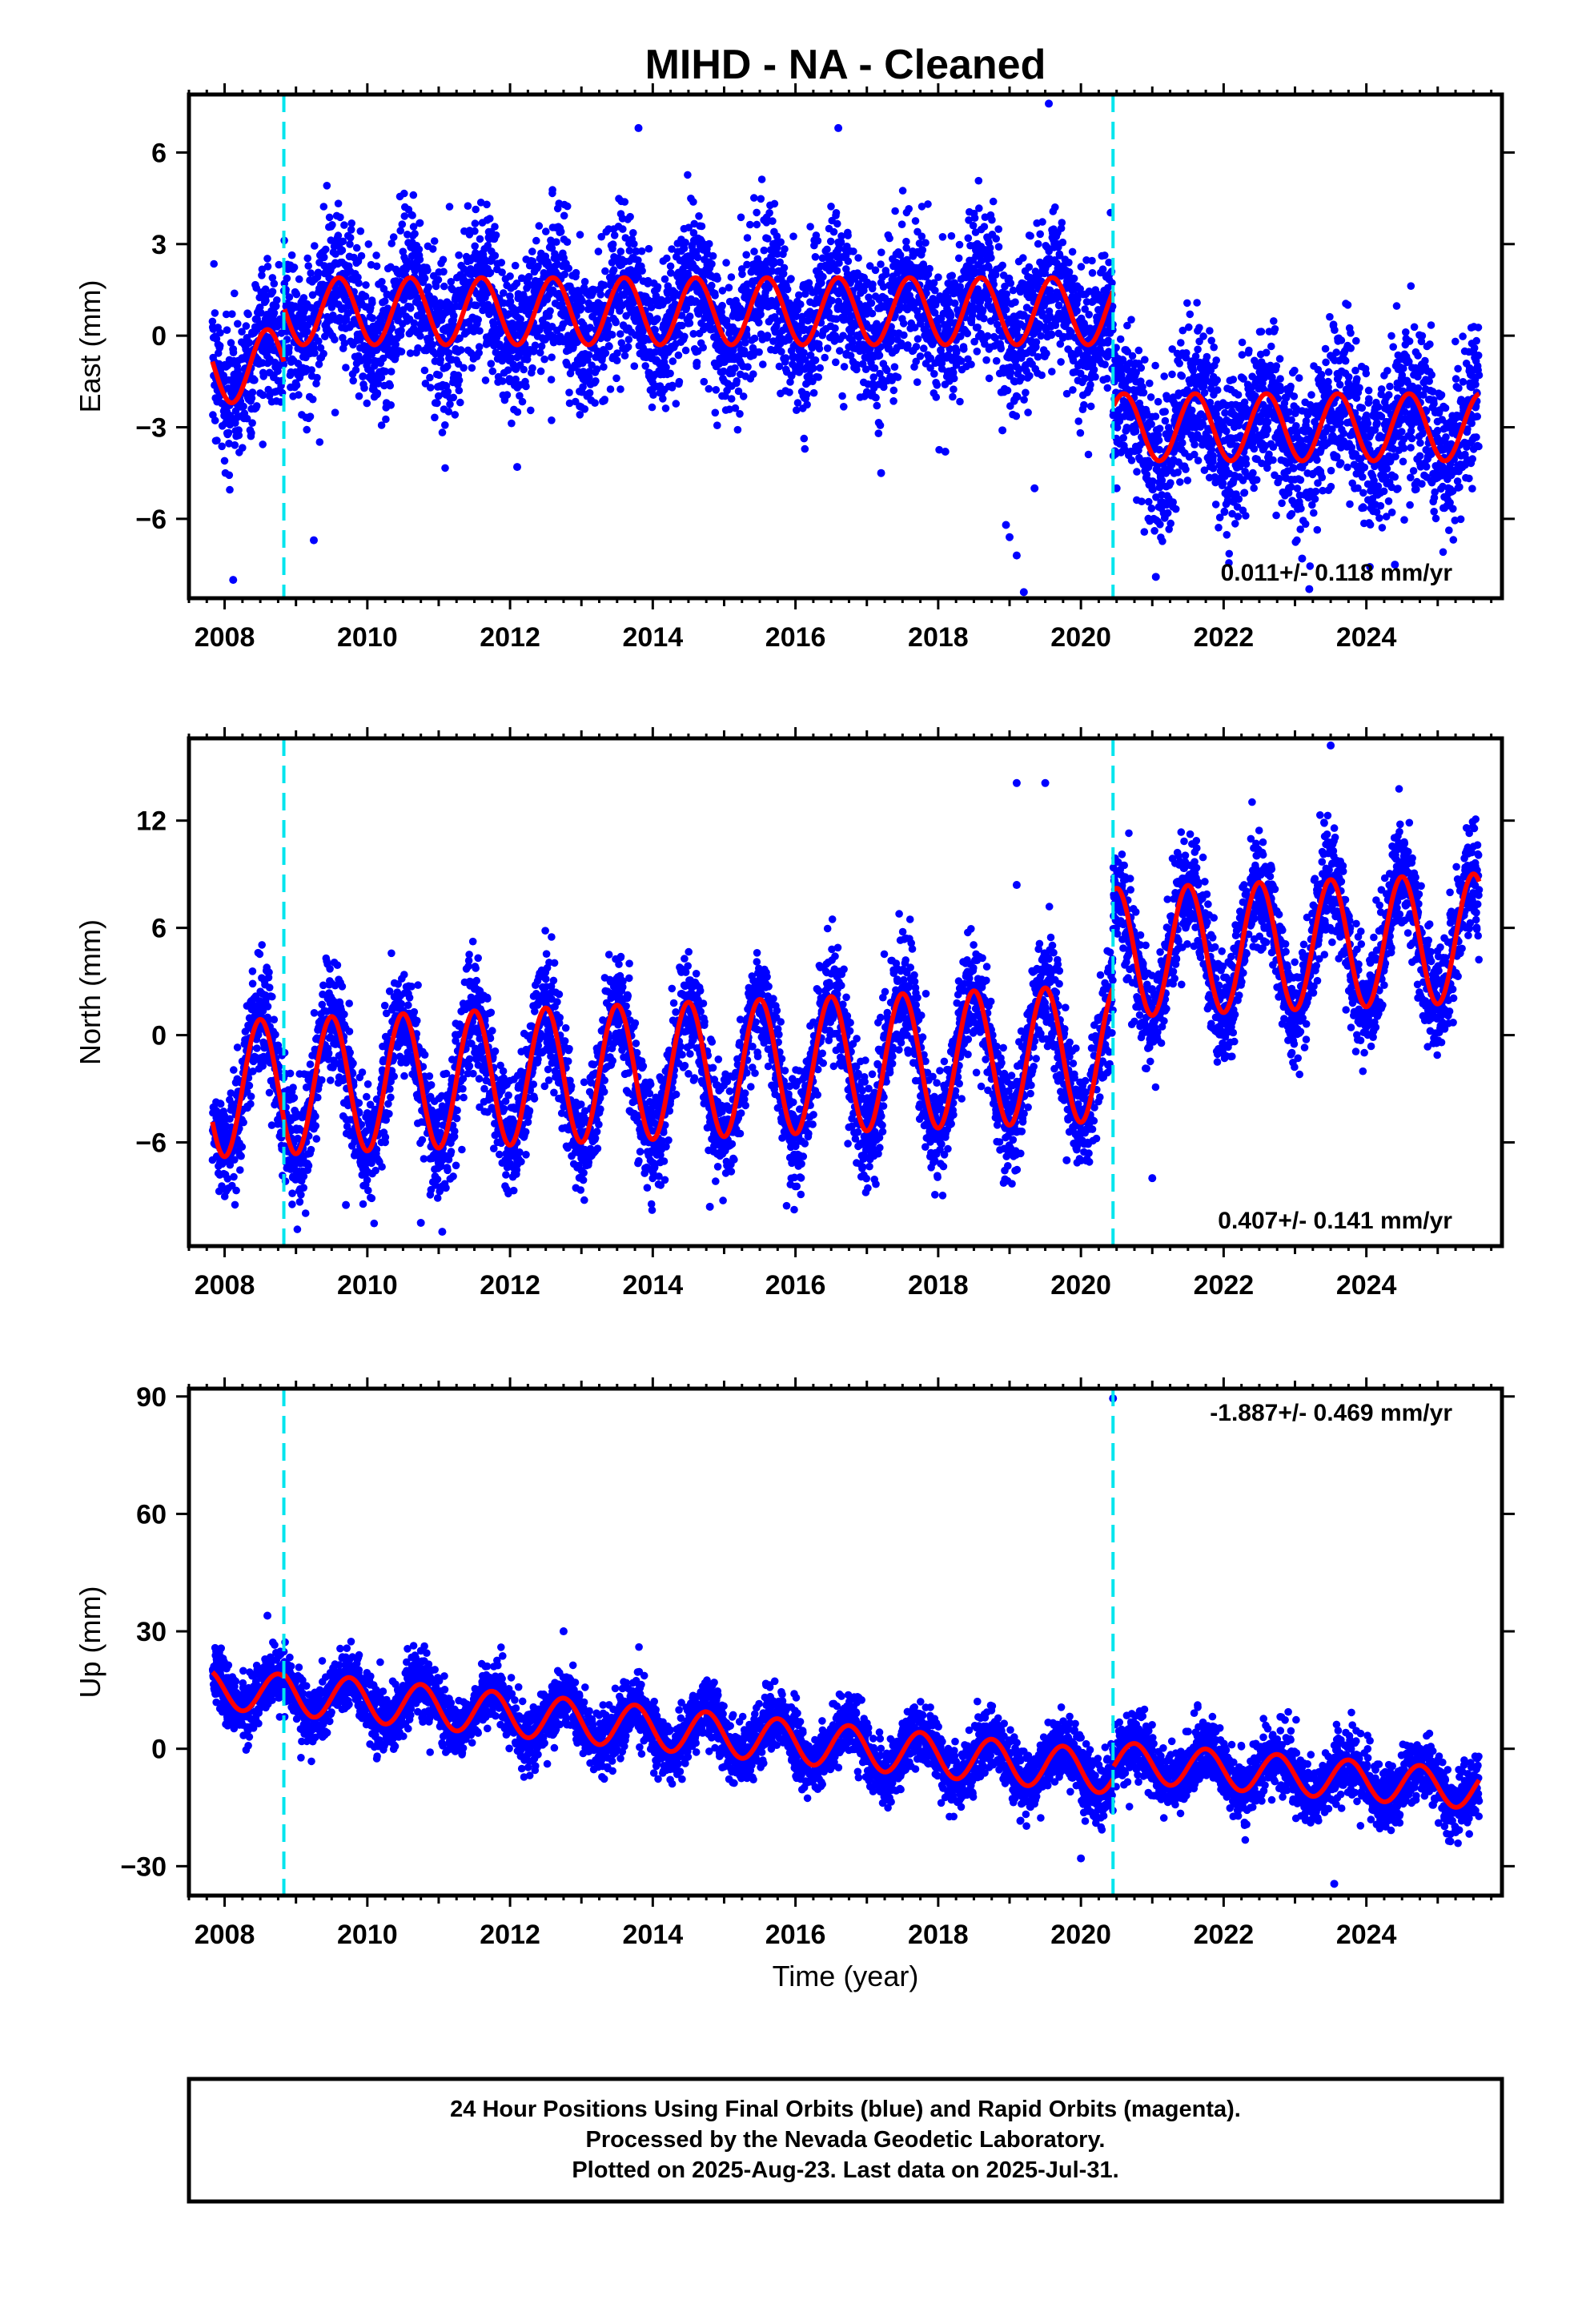 The width and height of the screenshot is (1582, 2324). I want to click on east-daily-positions, so click(847, 371).